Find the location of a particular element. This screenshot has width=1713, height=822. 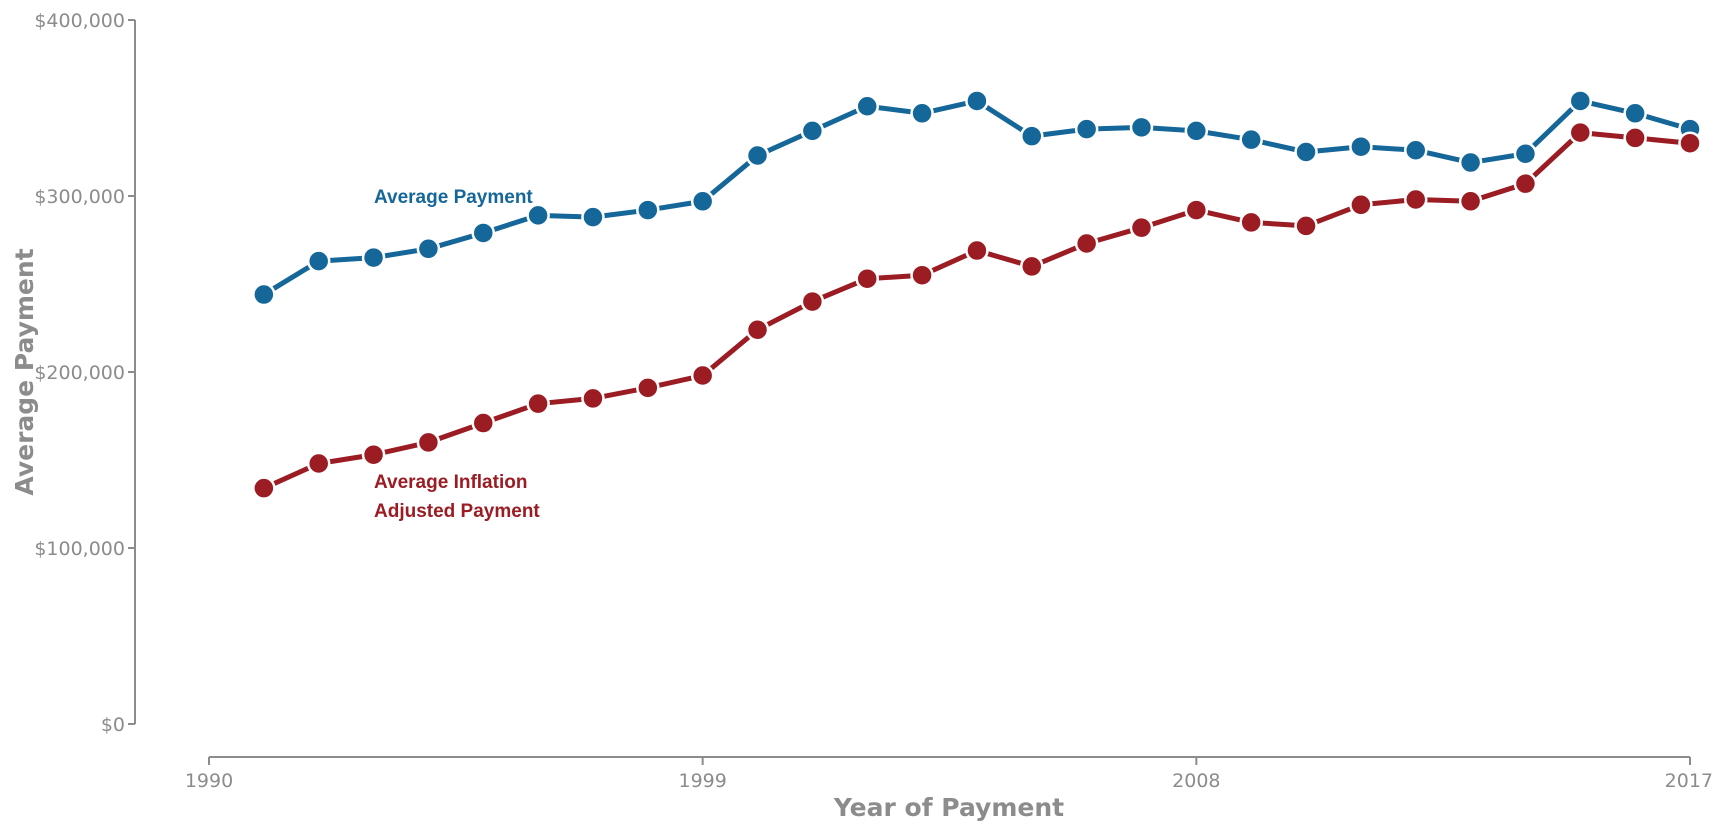

y-tick-label: $300,000 is located at coordinates (79, 197).